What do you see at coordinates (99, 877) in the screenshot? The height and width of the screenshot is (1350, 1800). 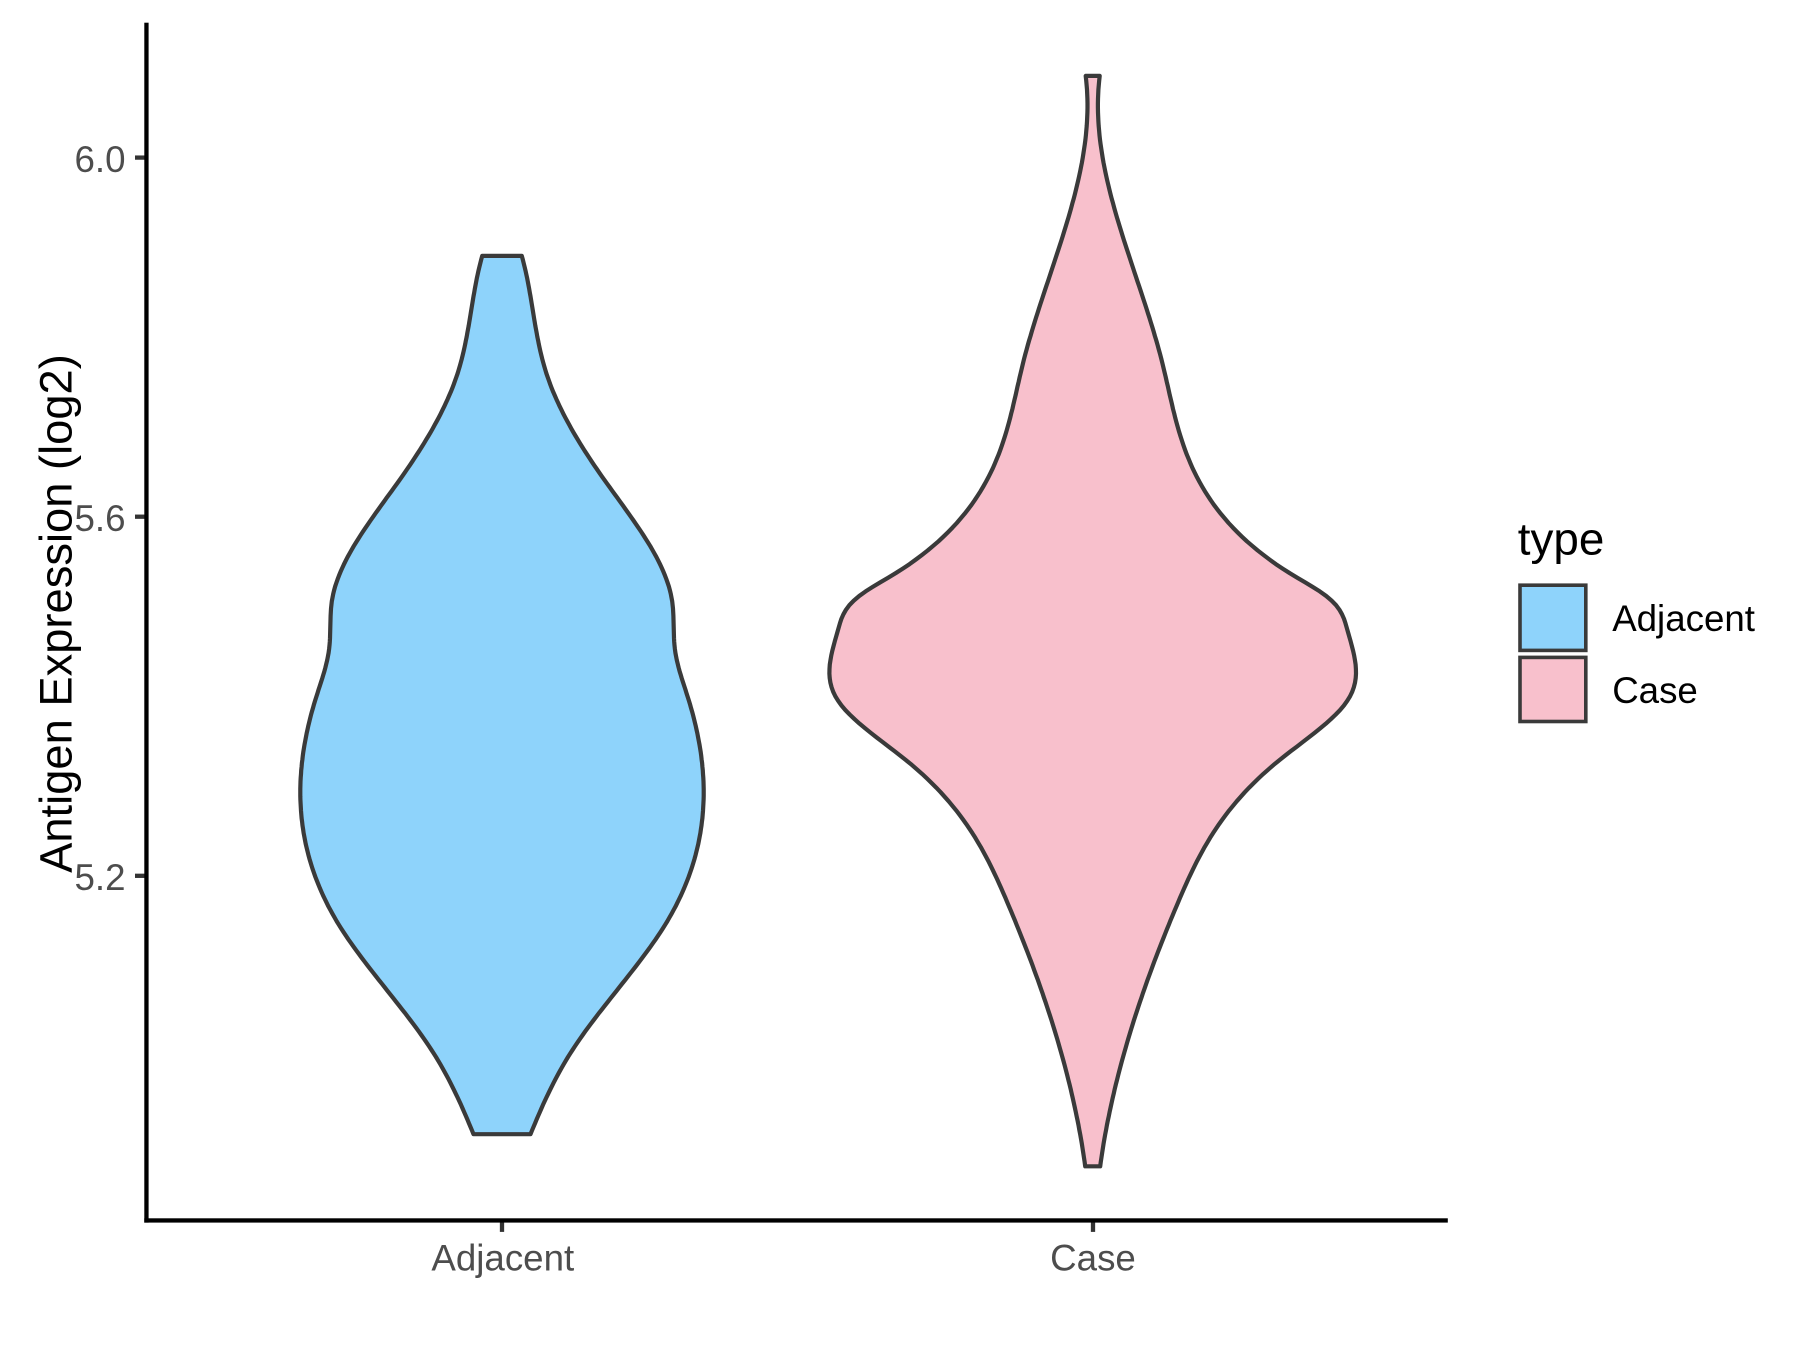 I see `svg-text: 5.2` at bounding box center [99, 877].